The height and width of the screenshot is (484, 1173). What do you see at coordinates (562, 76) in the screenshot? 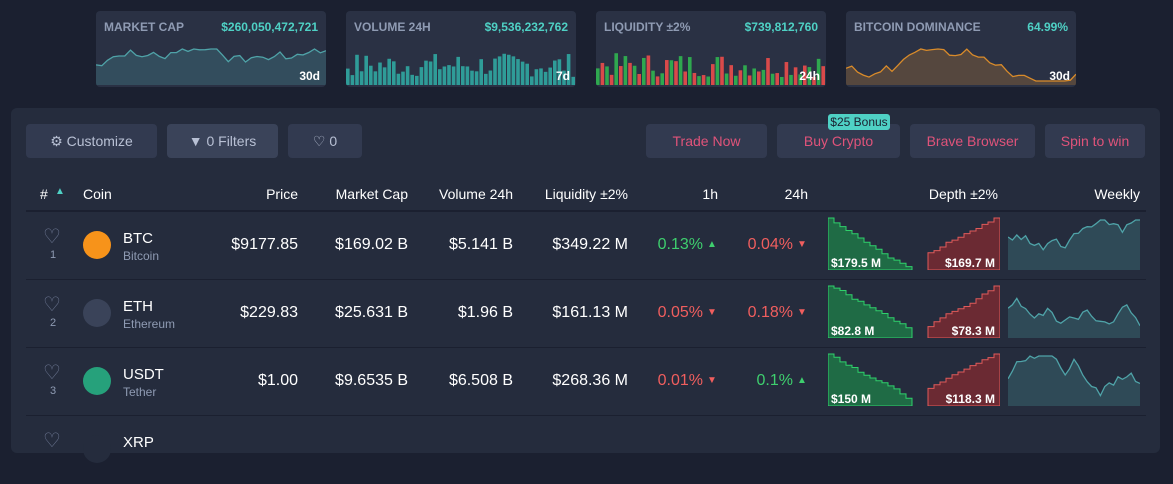
I see `stat-period: 7d` at bounding box center [562, 76].